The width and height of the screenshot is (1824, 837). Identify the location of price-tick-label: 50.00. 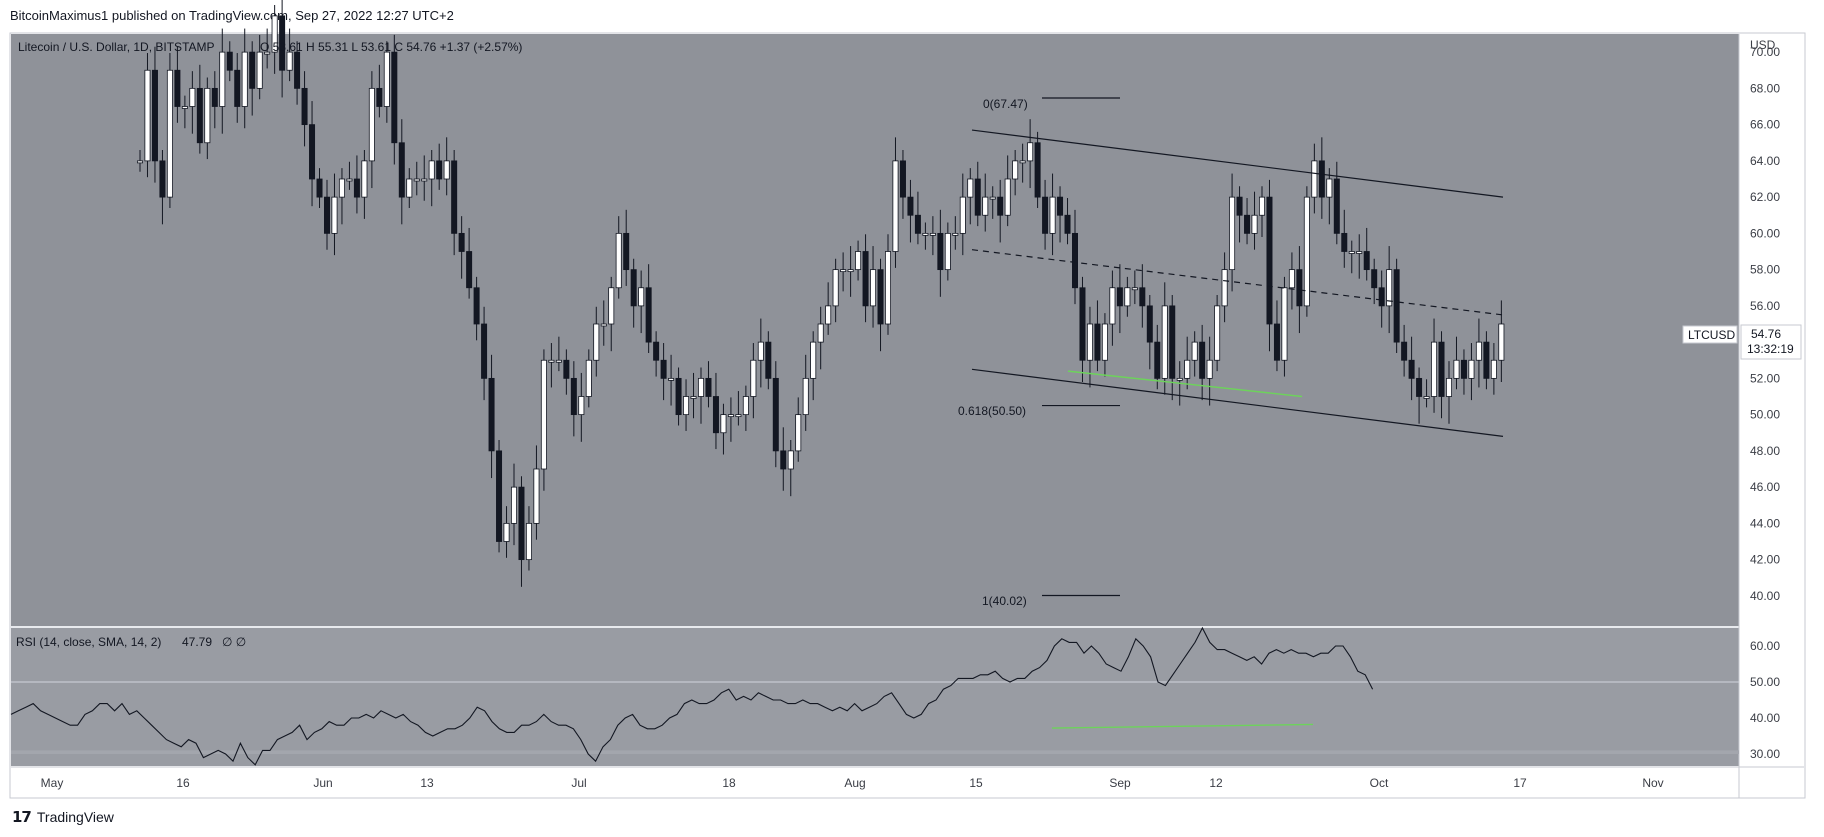
(1765, 415).